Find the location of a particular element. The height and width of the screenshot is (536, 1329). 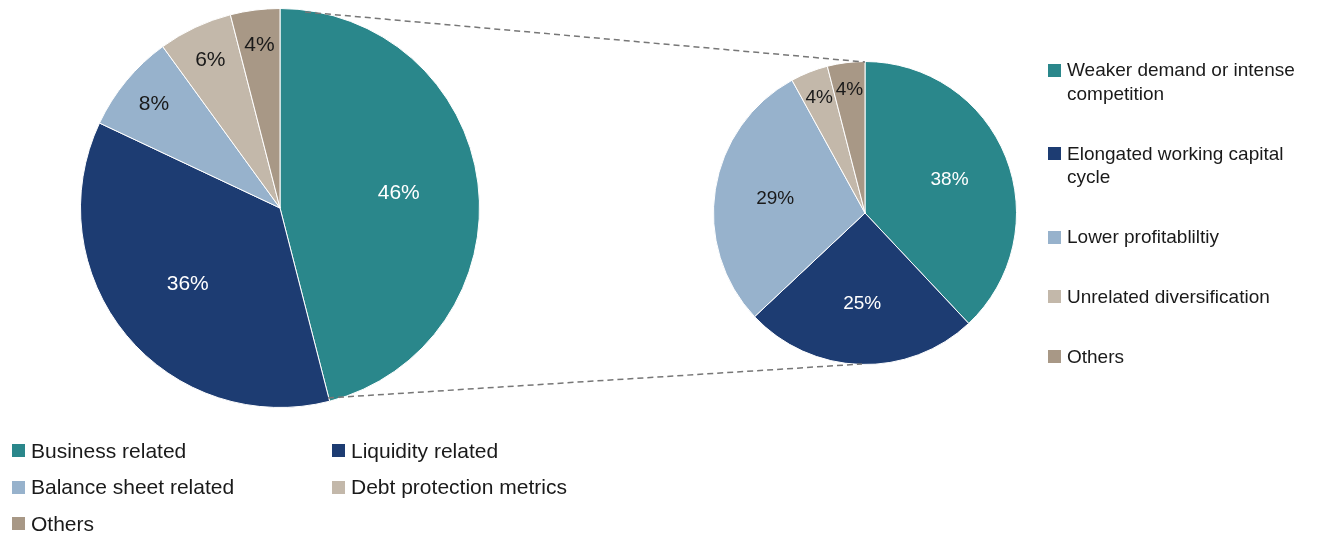

legend-label: Liquidity related is located at coordinates (425, 451).